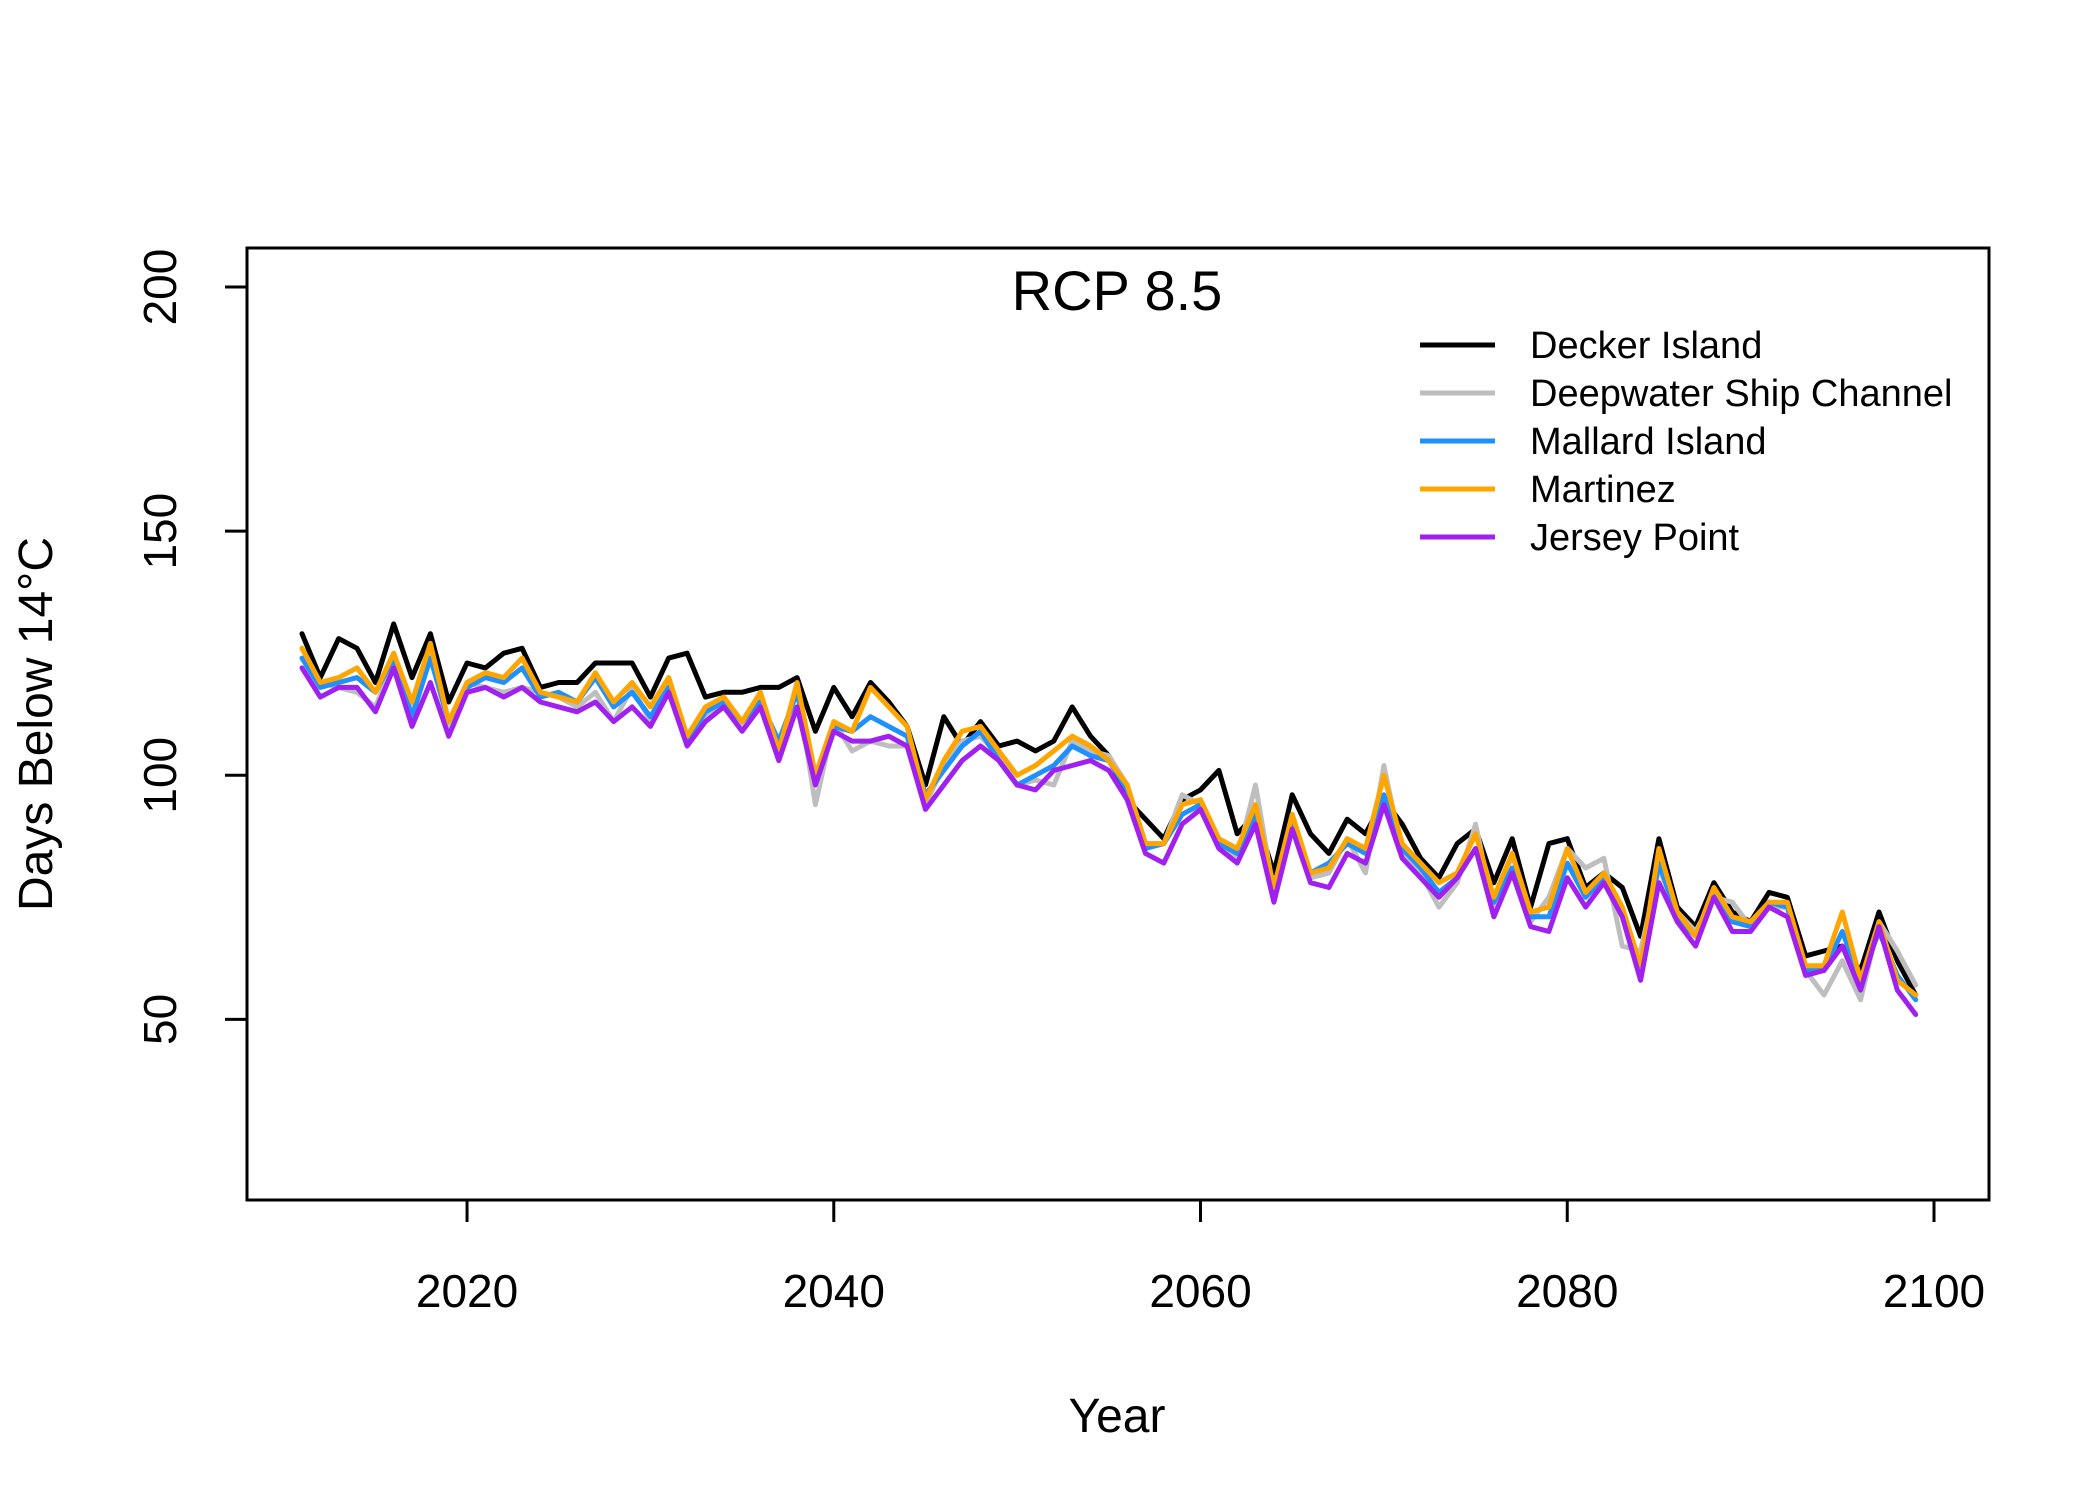  What do you see at coordinates (1648, 442) in the screenshot?
I see `legend-label-mallard-island: Mallard Island` at bounding box center [1648, 442].